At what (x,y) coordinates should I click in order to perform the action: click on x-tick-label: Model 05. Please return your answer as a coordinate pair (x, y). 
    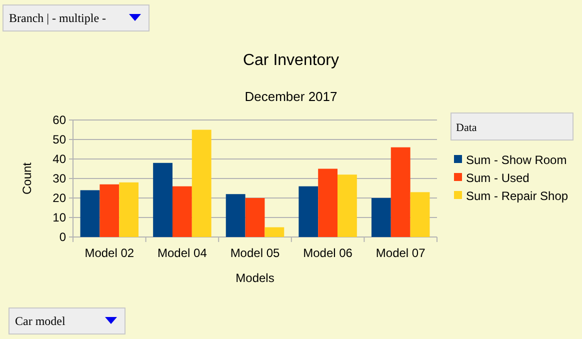
    Looking at the image, I should click on (255, 253).